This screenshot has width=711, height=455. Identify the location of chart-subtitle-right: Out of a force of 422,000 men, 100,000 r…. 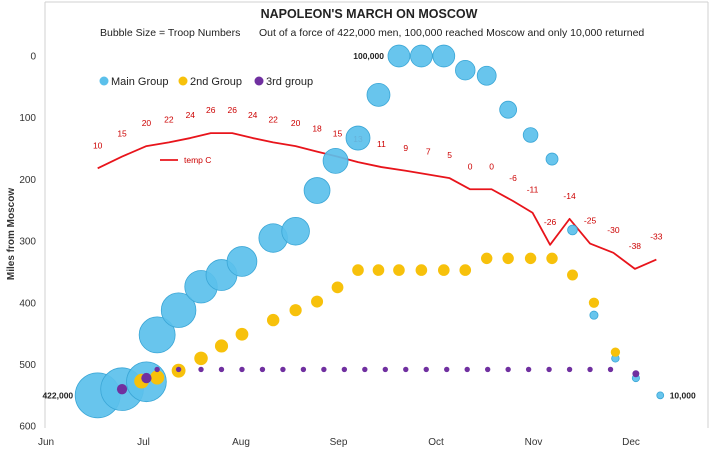
(451, 33).